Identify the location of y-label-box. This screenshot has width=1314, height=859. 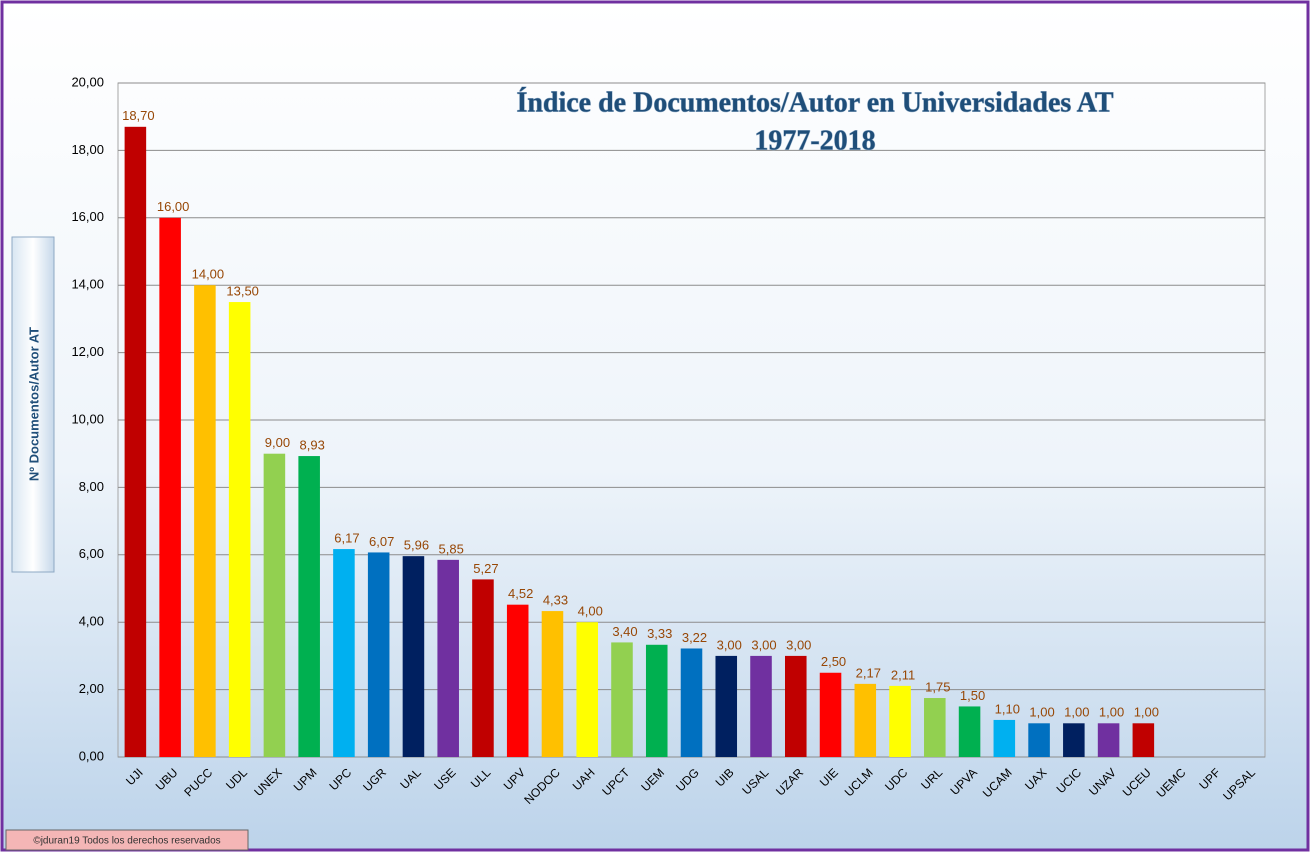
(33, 404).